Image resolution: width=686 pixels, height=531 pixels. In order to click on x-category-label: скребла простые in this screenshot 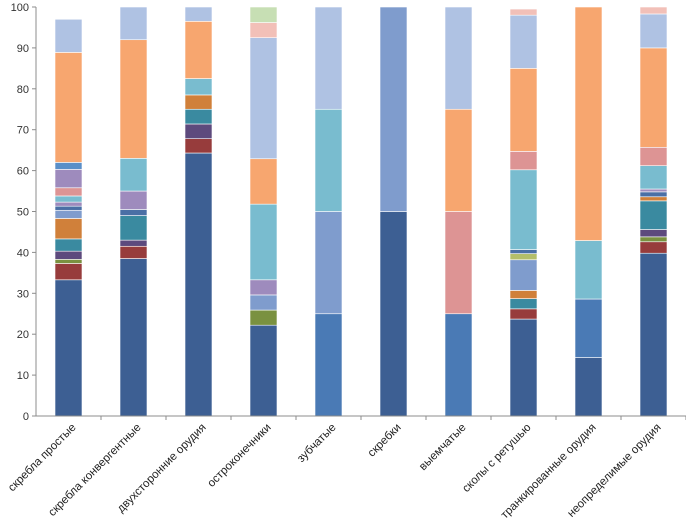, I will do `click(42, 458)`.